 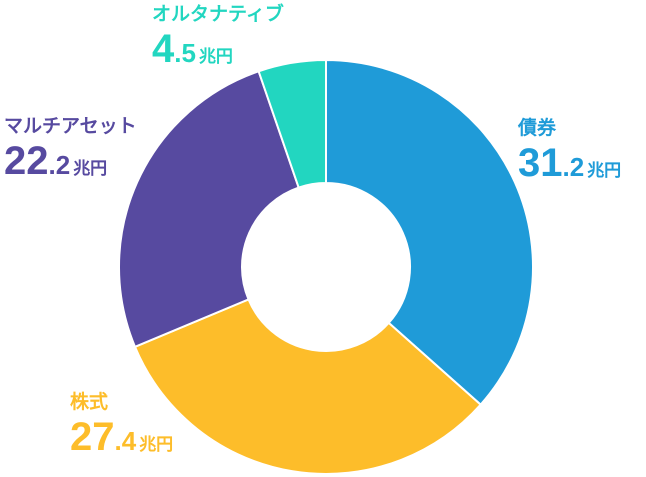 I want to click on label-bonds-name: 債券, so click(x=537, y=128).